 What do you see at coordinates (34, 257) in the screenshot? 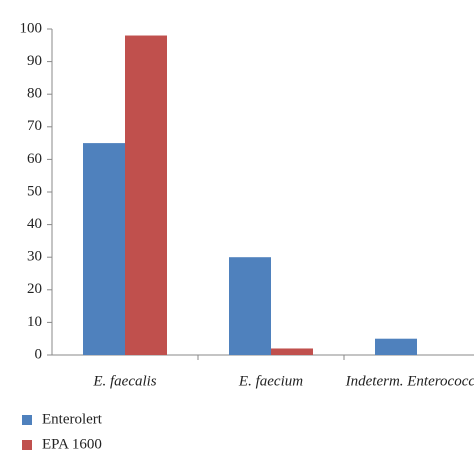
I see `y-tick-label: 30` at bounding box center [34, 257].